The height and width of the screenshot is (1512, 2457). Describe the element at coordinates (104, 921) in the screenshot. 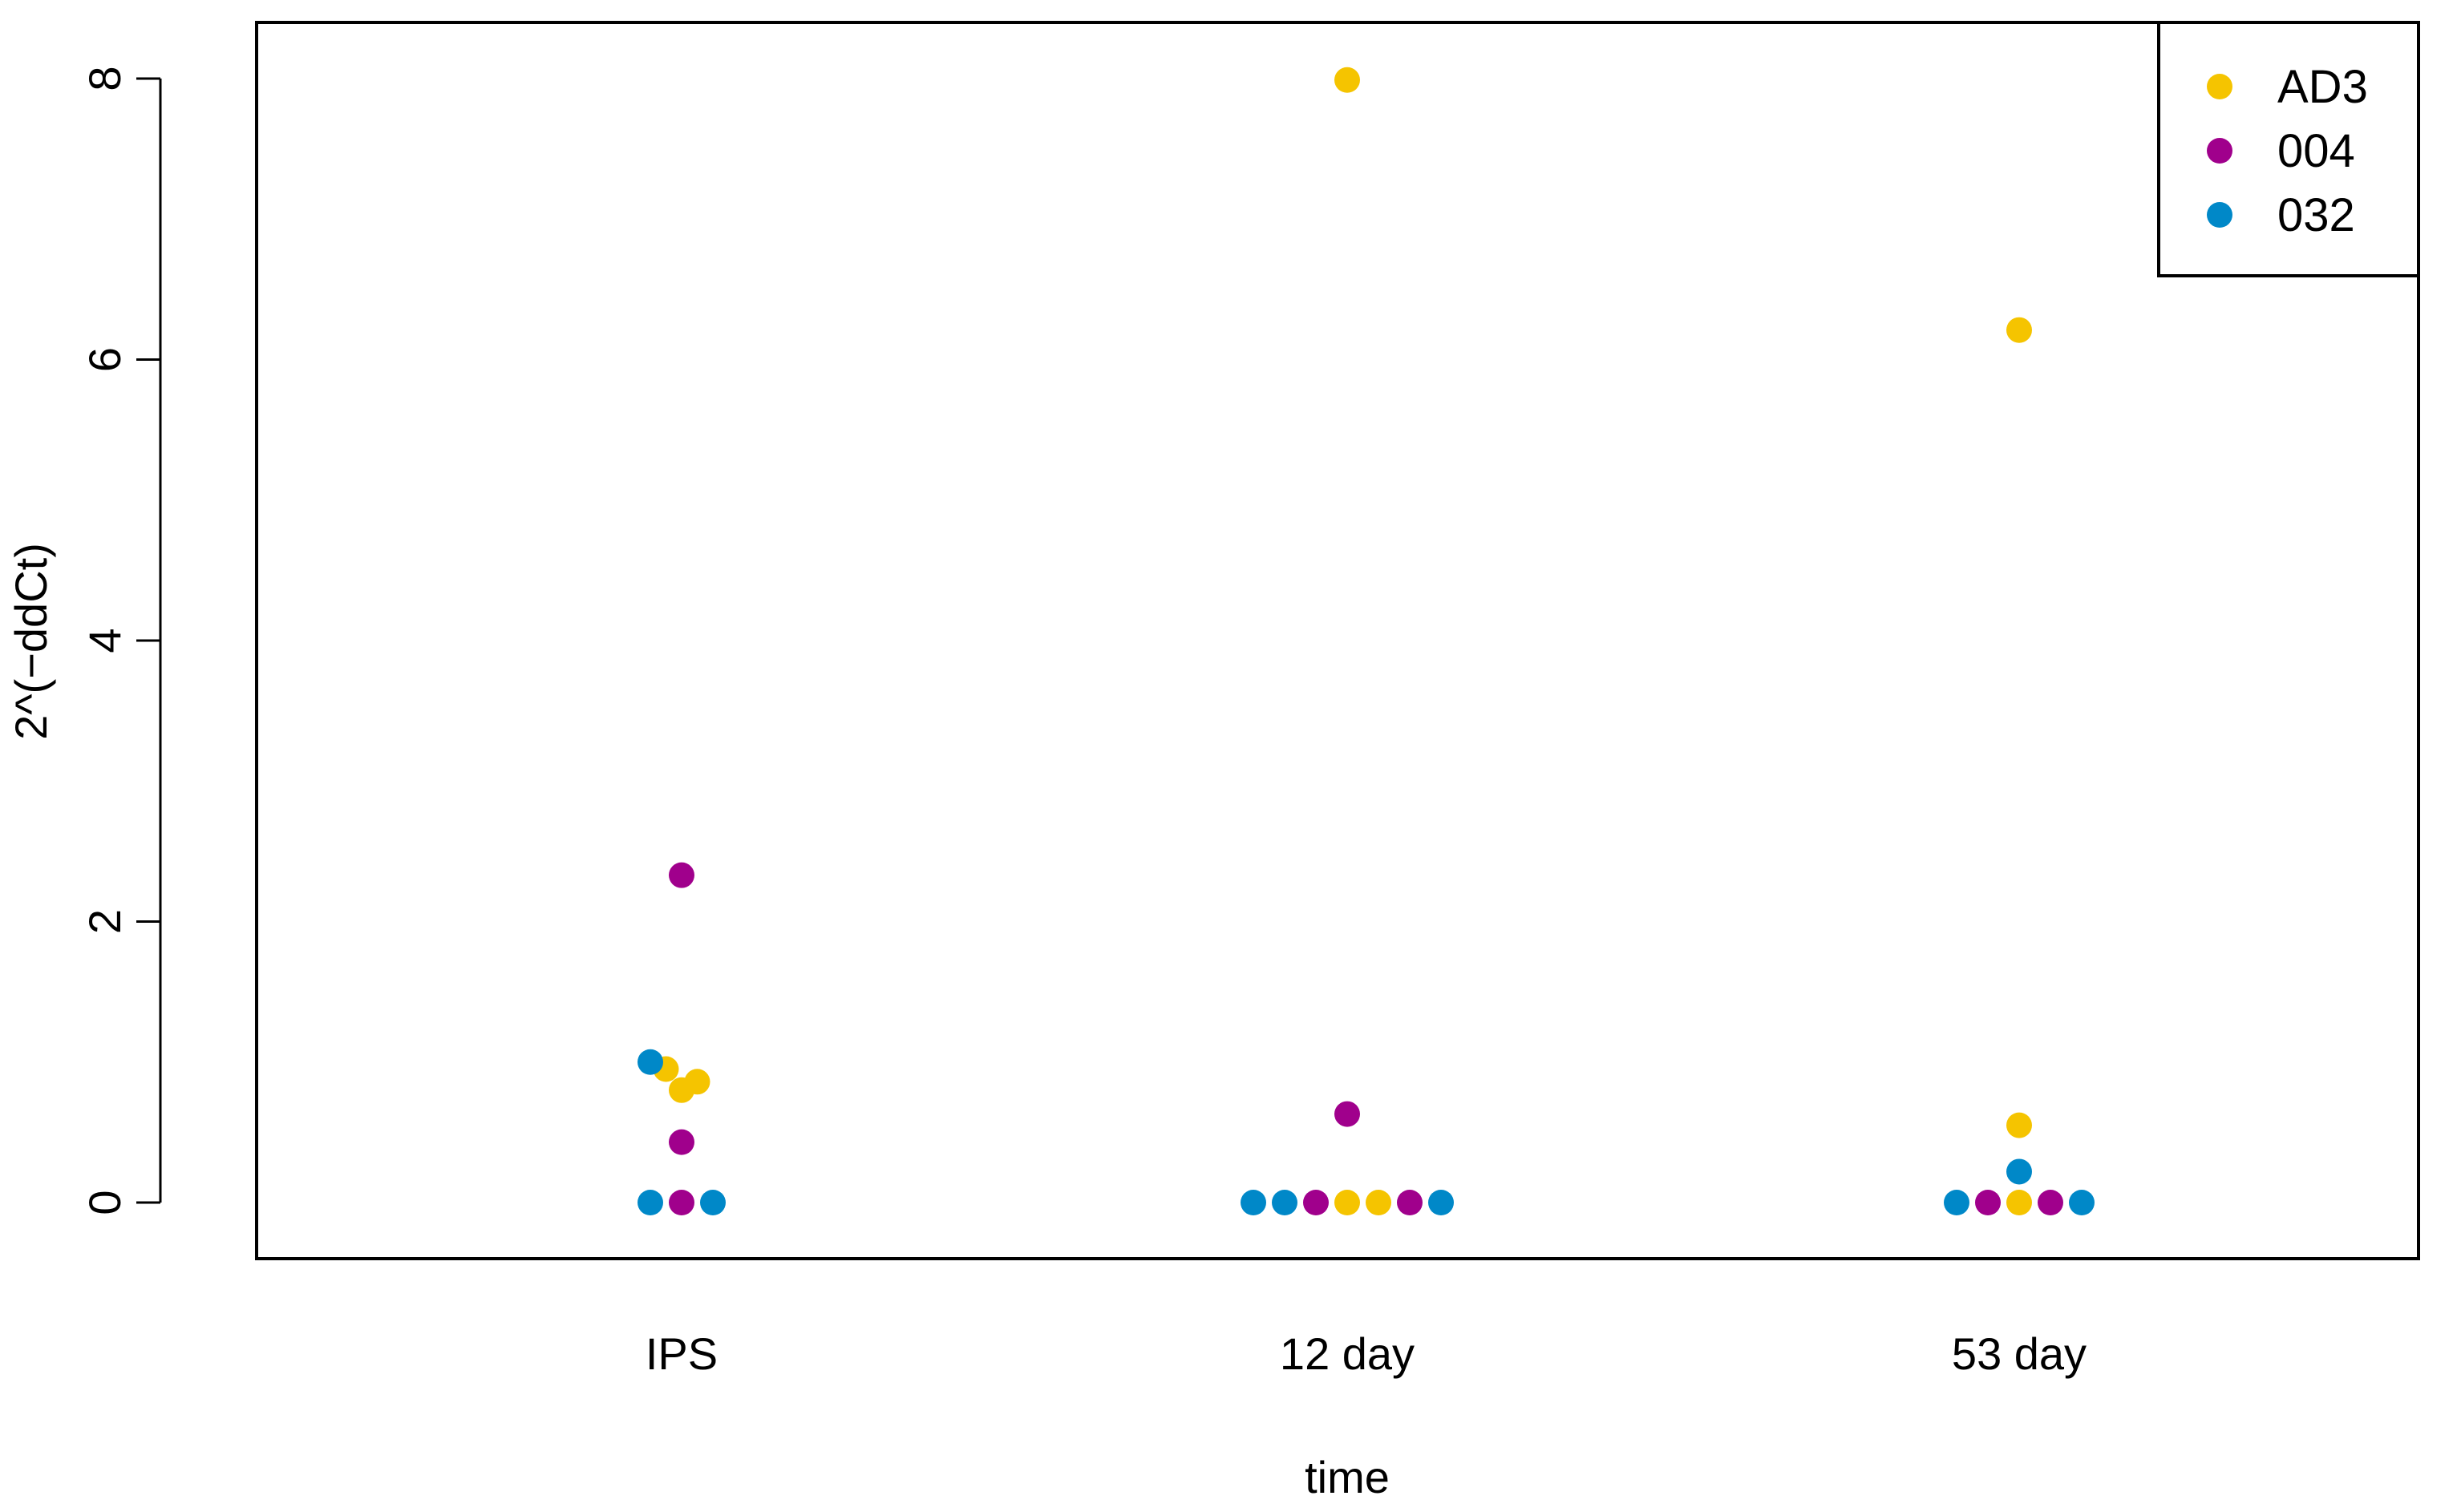

I see `y-tick-label: 2` at that location.